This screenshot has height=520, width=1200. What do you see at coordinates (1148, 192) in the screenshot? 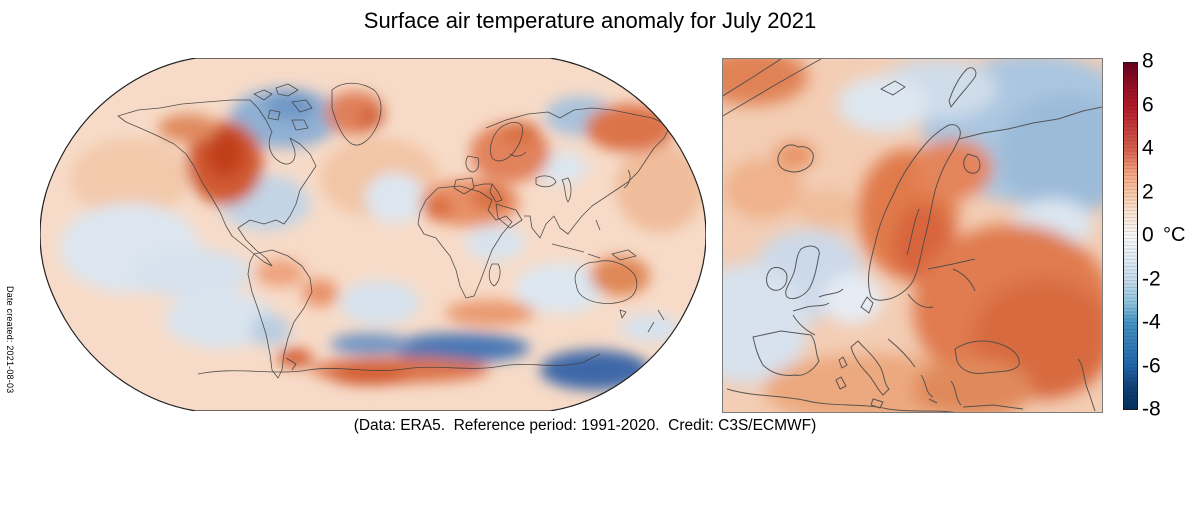
I see `colorbar-tick-label: 2` at bounding box center [1148, 192].